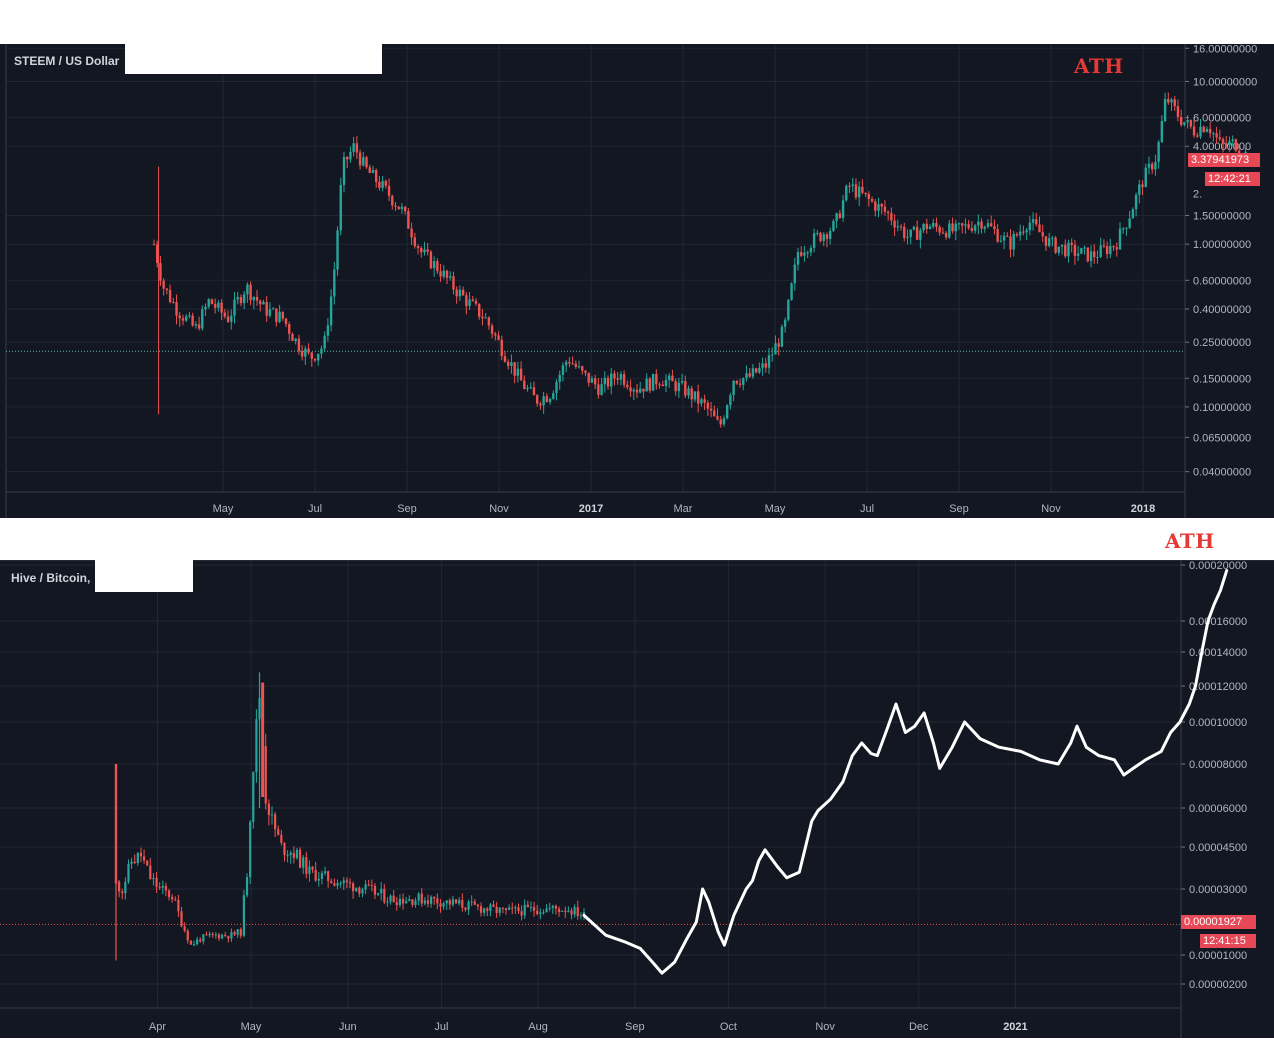  Describe the element at coordinates (1218, 890) in the screenshot. I see `hive-y-tick-label: 0.00003000` at that location.